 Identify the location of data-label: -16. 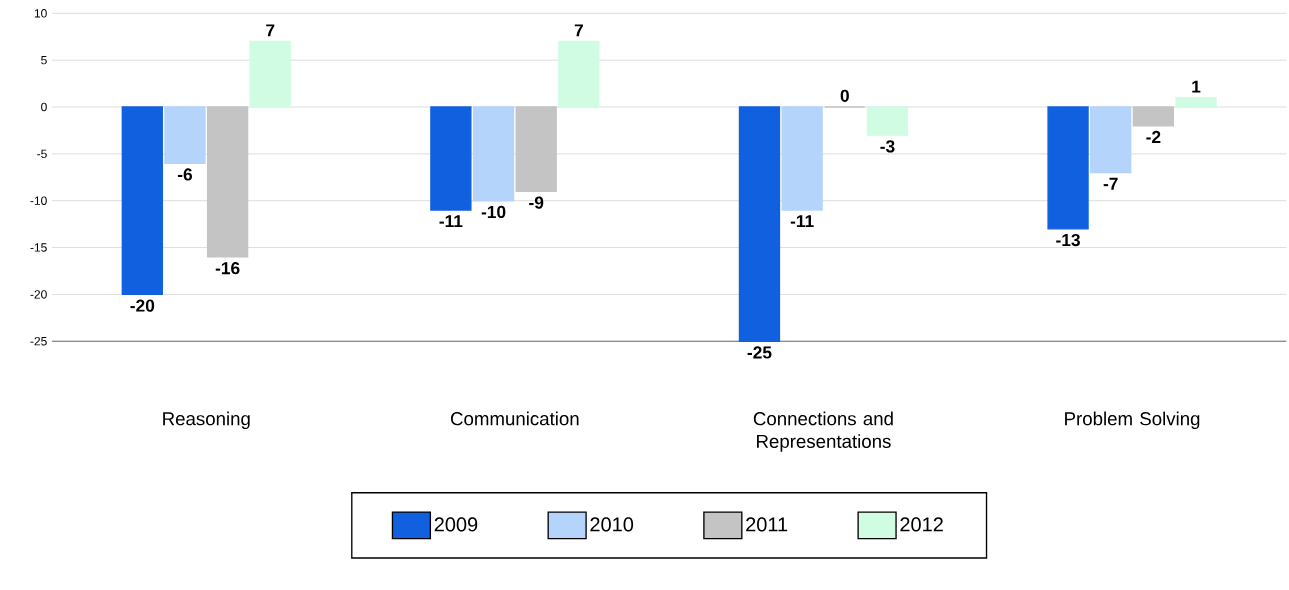
(227, 268).